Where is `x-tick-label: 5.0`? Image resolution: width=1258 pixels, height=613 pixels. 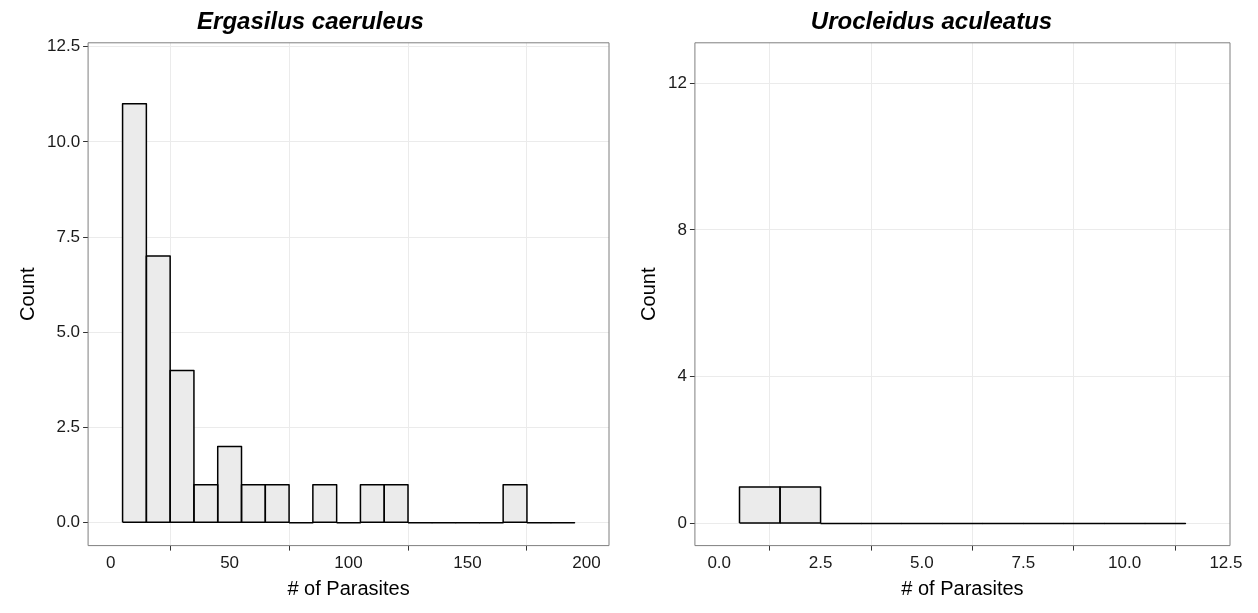 x-tick-label: 5.0 is located at coordinates (922, 563).